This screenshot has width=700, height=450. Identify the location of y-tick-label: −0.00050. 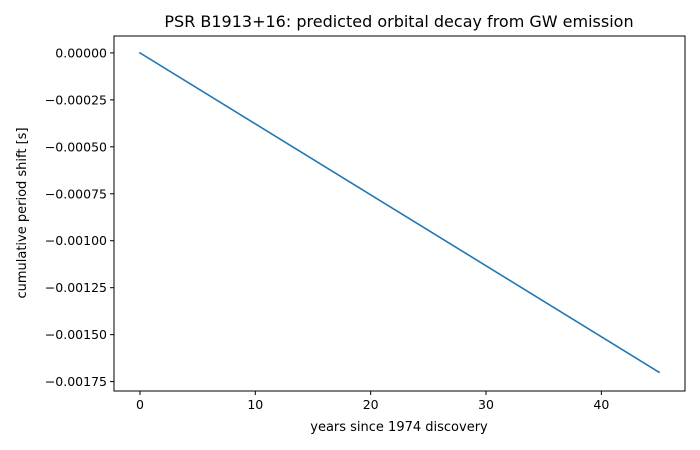
(76, 146).